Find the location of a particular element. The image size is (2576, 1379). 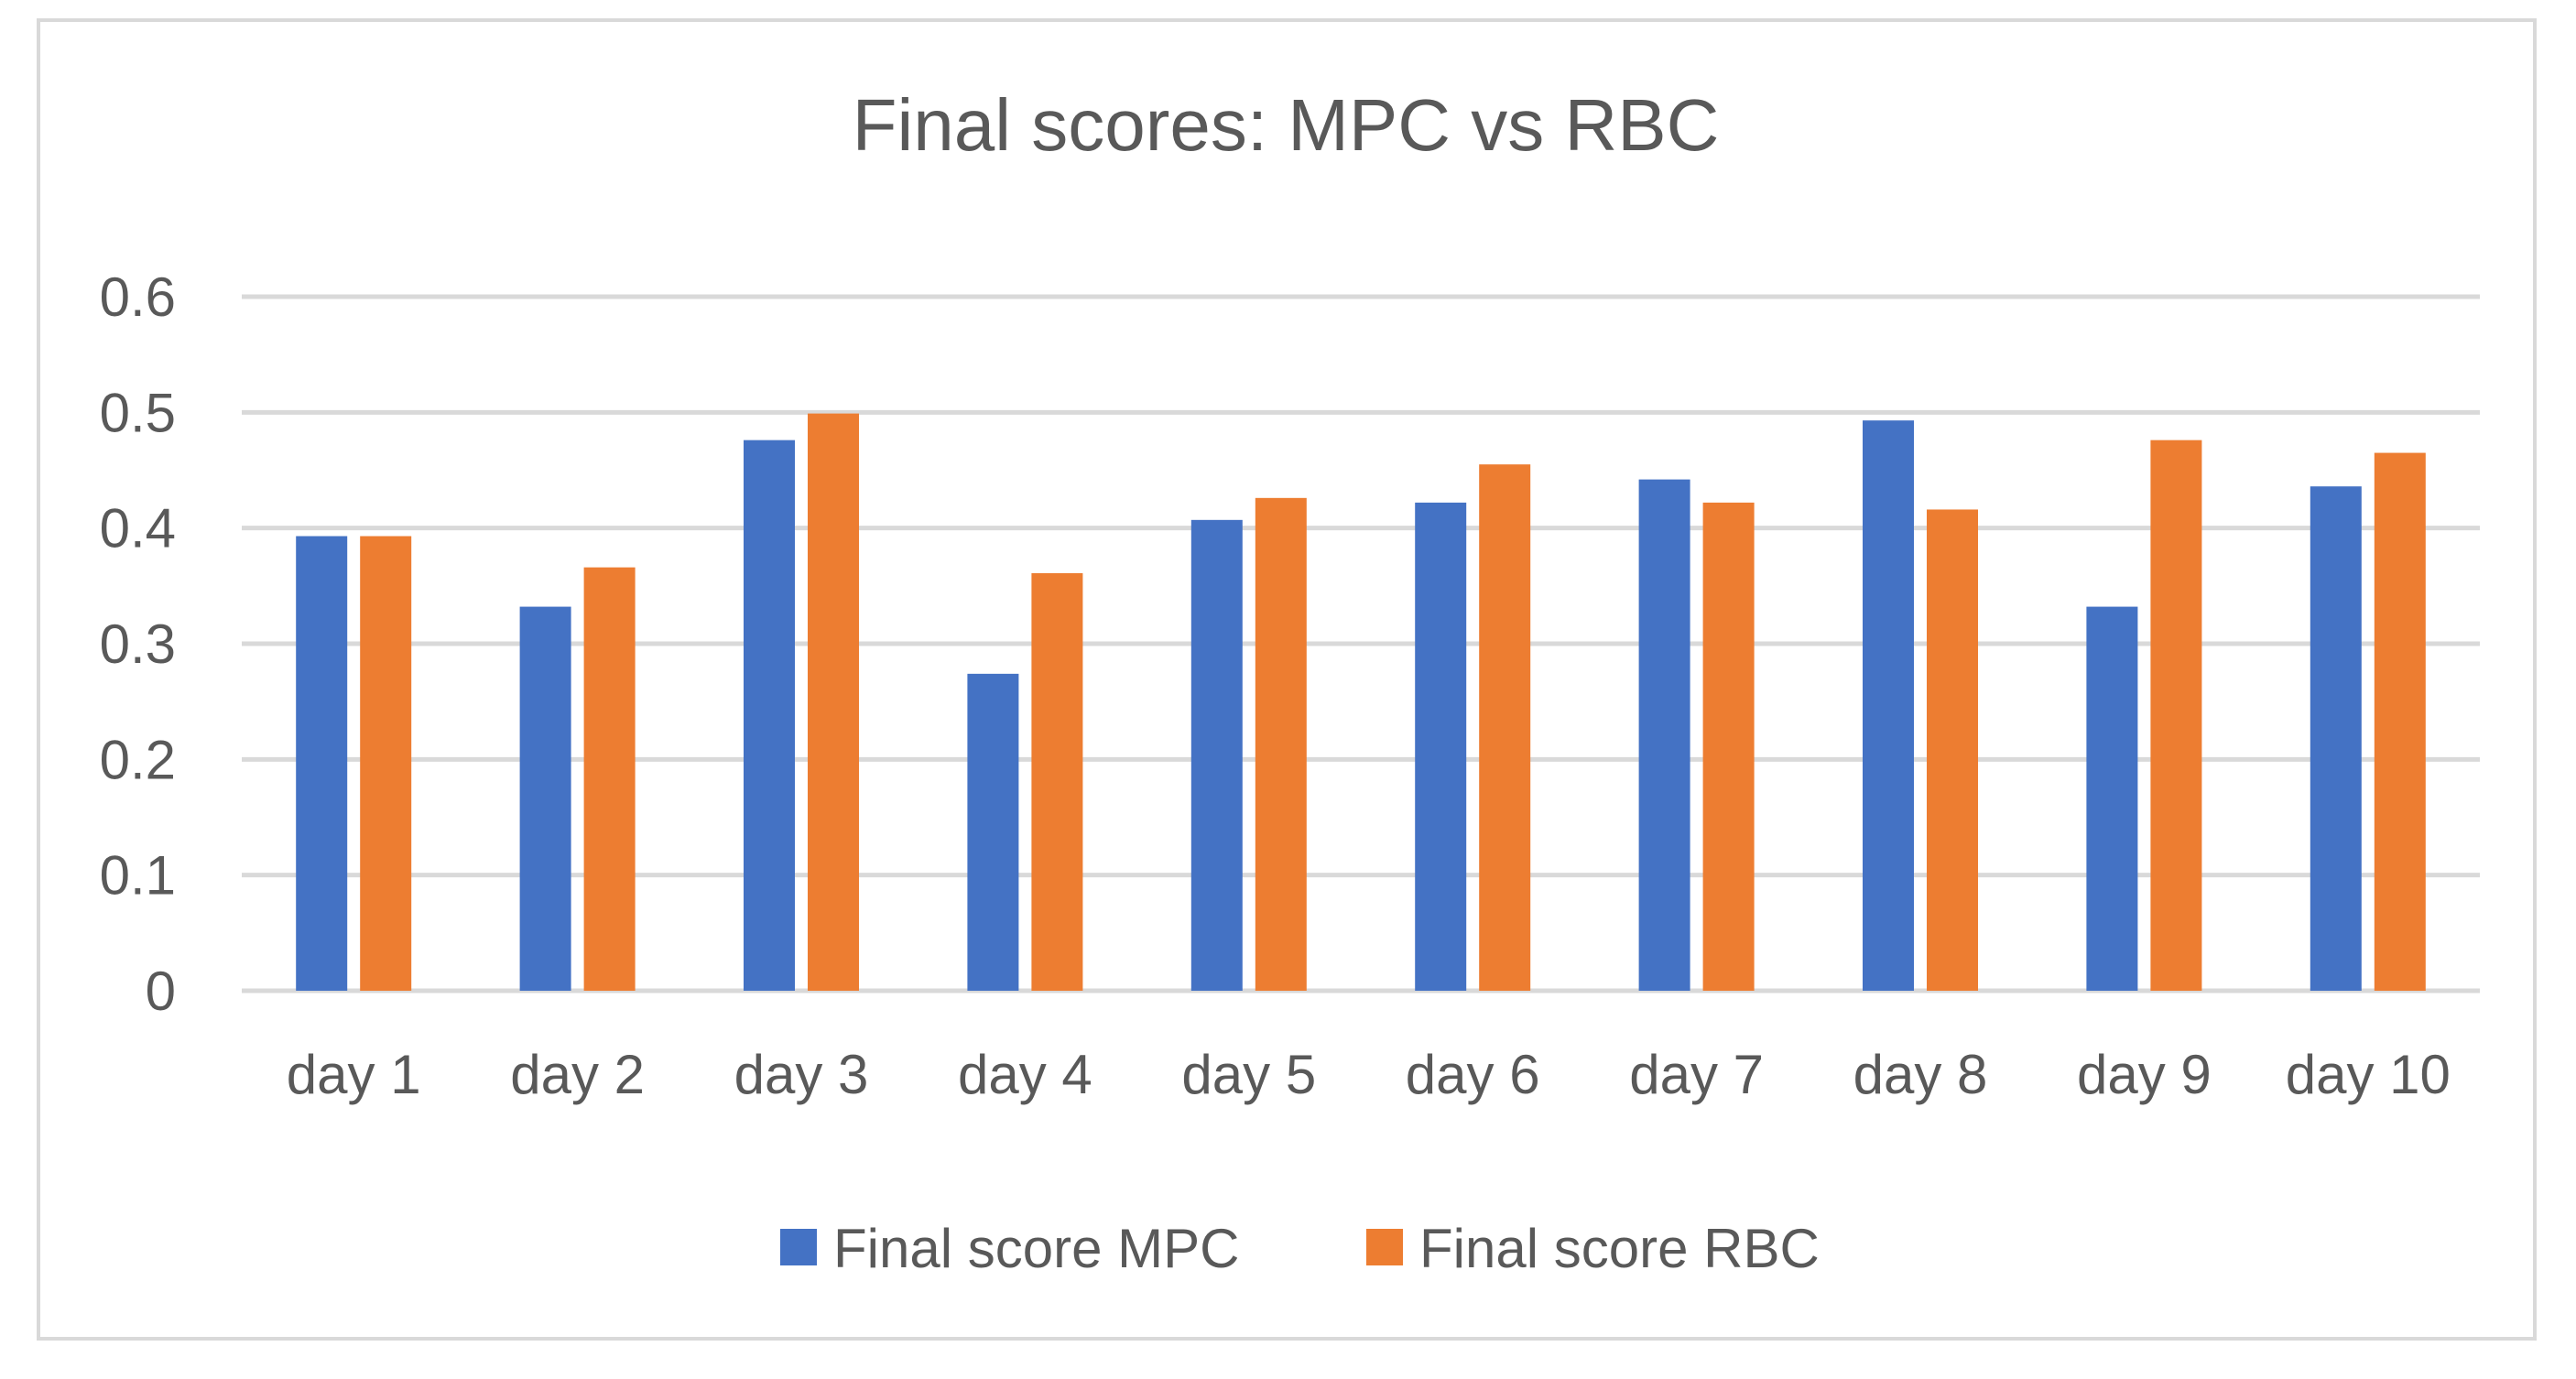

legend: Final score MPC Final score RBC is located at coordinates (1300, 1248).